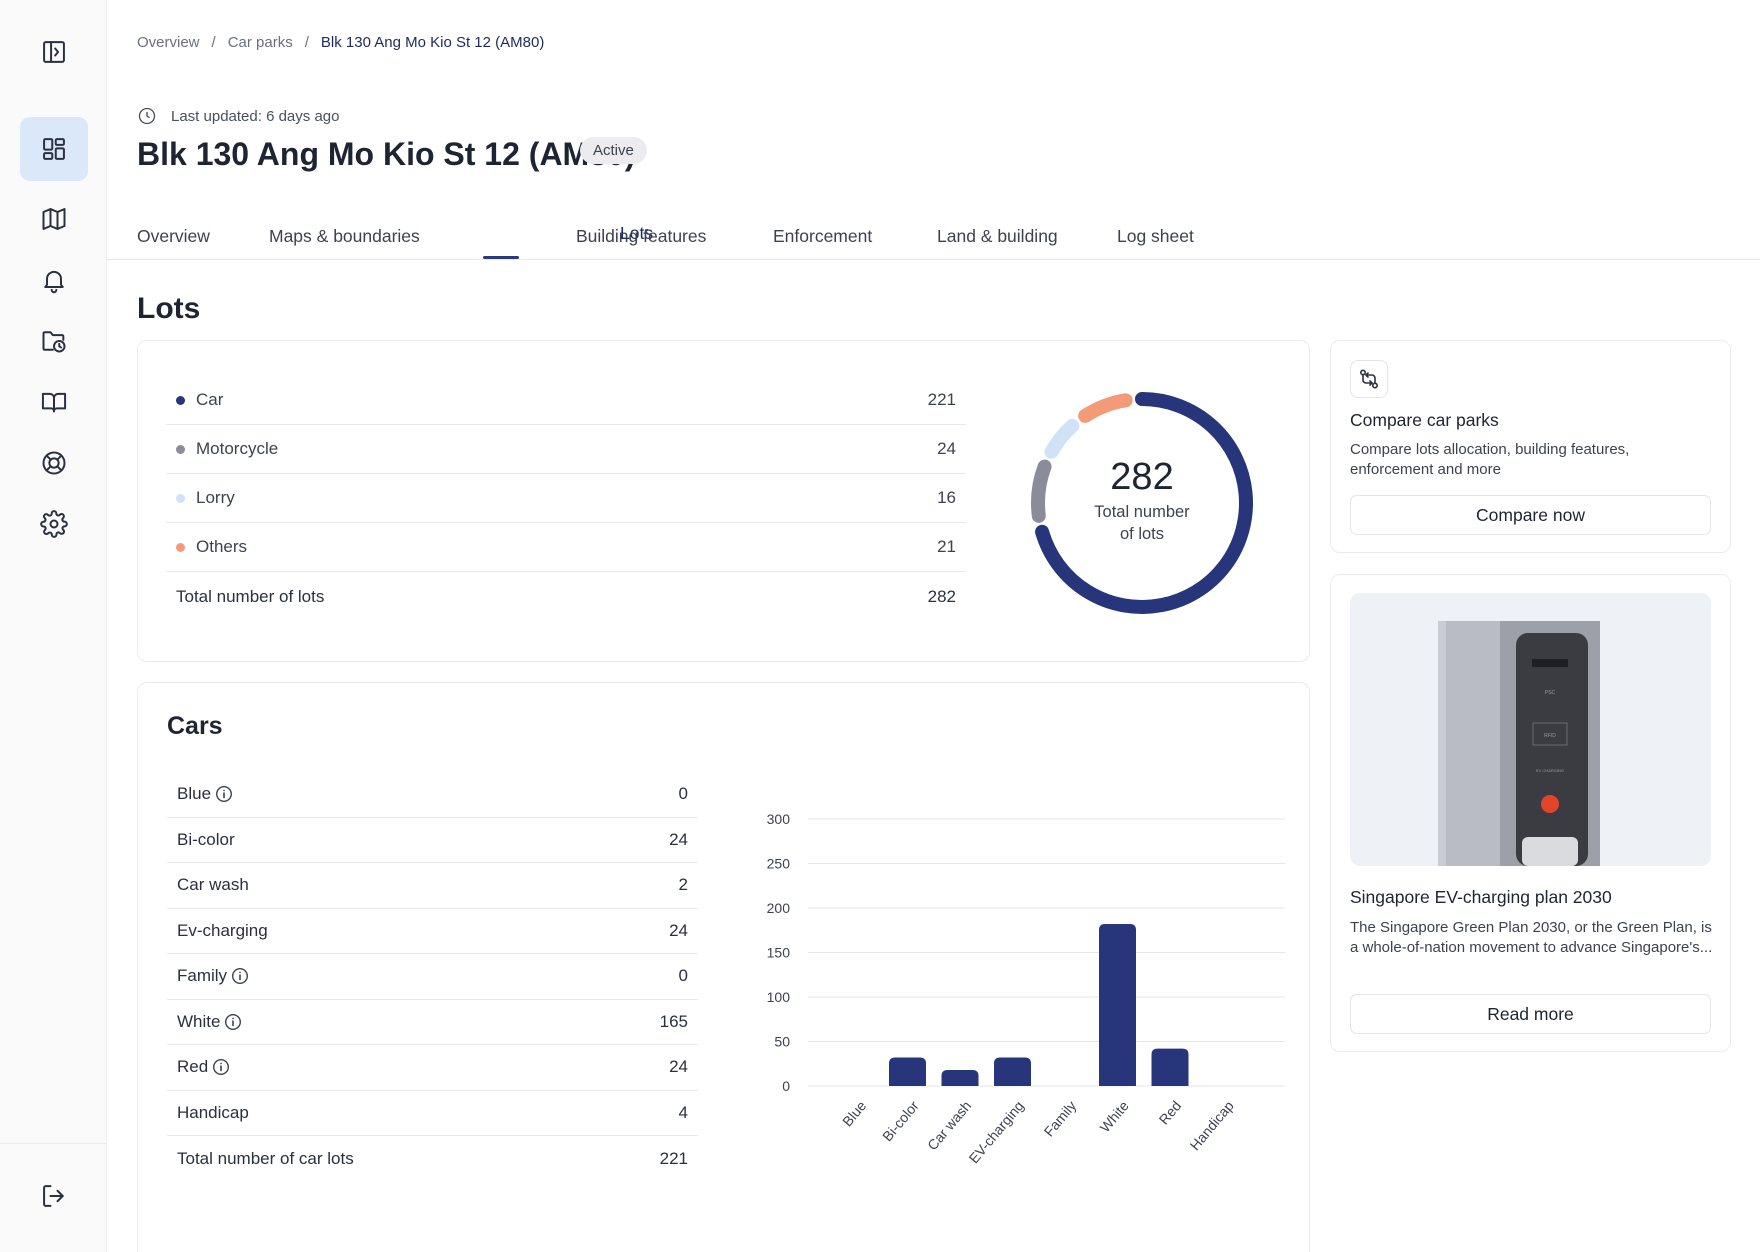 The height and width of the screenshot is (1252, 1760). What do you see at coordinates (1012, 1071) in the screenshot?
I see `bar-ev-charging` at bounding box center [1012, 1071].